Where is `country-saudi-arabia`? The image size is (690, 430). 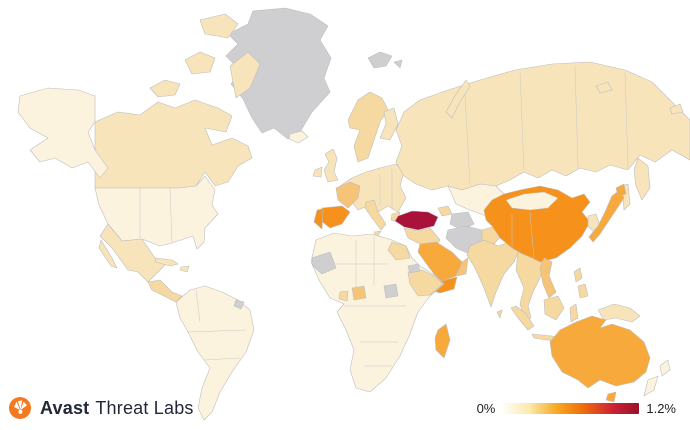
country-saudi-arabia is located at coordinates (440, 262).